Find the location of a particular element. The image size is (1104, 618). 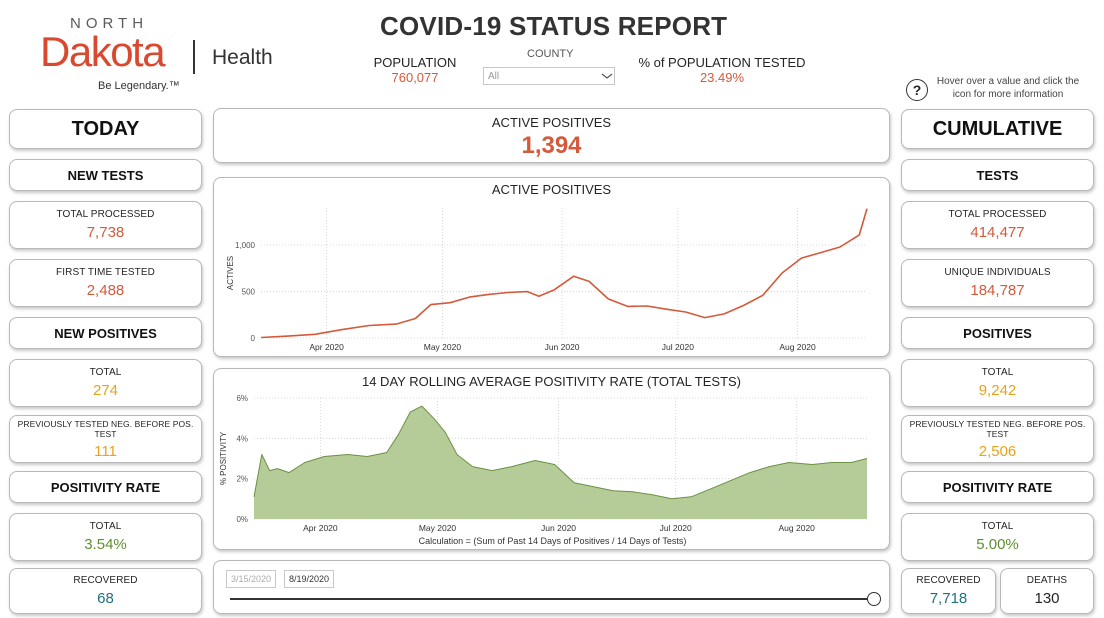

slider-track is located at coordinates (552, 599).